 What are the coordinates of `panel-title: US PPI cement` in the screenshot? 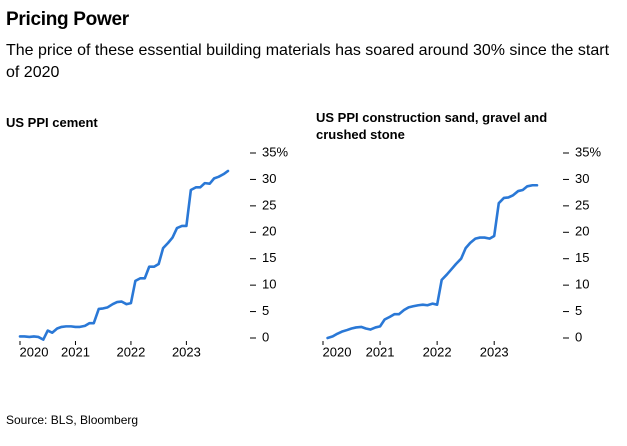 It's located at (52, 122).